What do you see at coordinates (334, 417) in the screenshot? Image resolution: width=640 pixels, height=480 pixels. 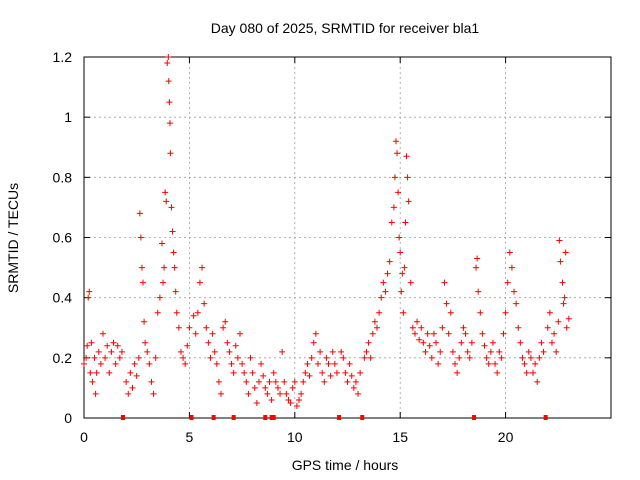 I see `baseline-markers` at bounding box center [334, 417].